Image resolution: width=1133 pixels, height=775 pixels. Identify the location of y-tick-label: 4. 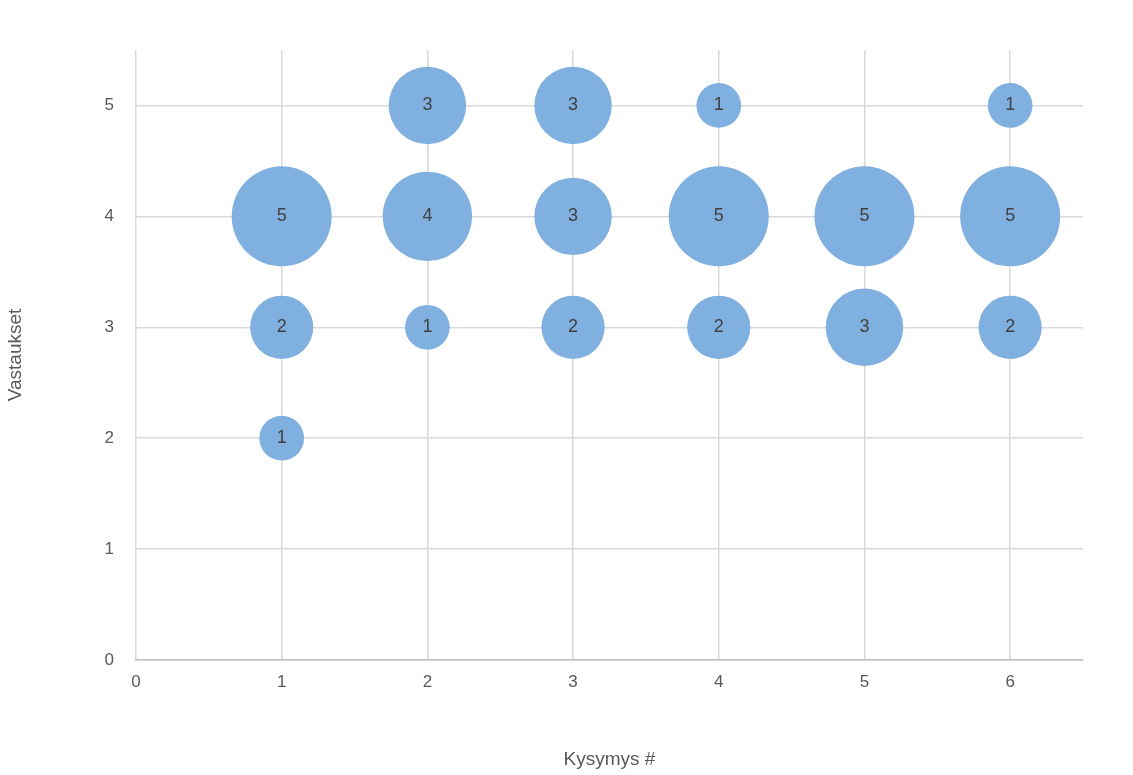
(109, 216).